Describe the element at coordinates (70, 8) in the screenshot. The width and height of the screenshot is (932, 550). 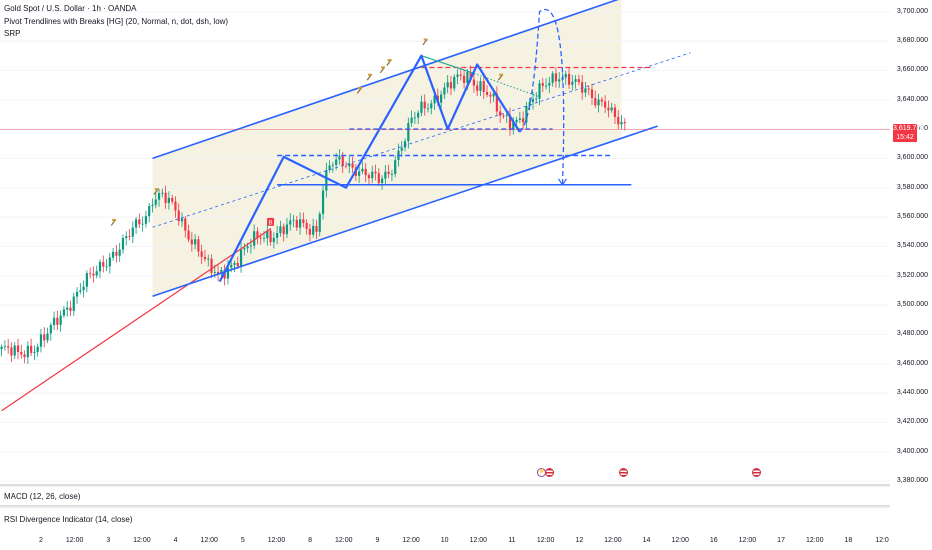
I see `symbol-legend: Gold Spot / U.S. Dollar · 1h · OANDA` at that location.